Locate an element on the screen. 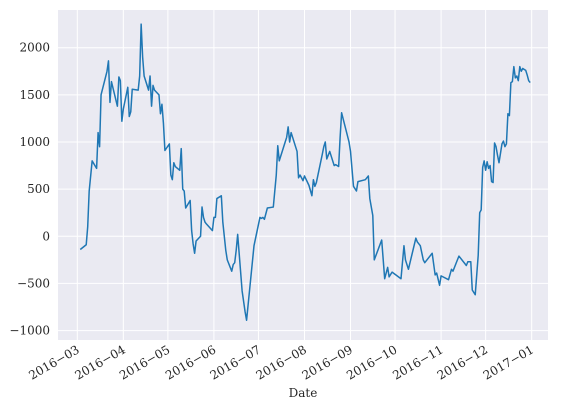  y-tick-label: −1000 is located at coordinates (29, 331).